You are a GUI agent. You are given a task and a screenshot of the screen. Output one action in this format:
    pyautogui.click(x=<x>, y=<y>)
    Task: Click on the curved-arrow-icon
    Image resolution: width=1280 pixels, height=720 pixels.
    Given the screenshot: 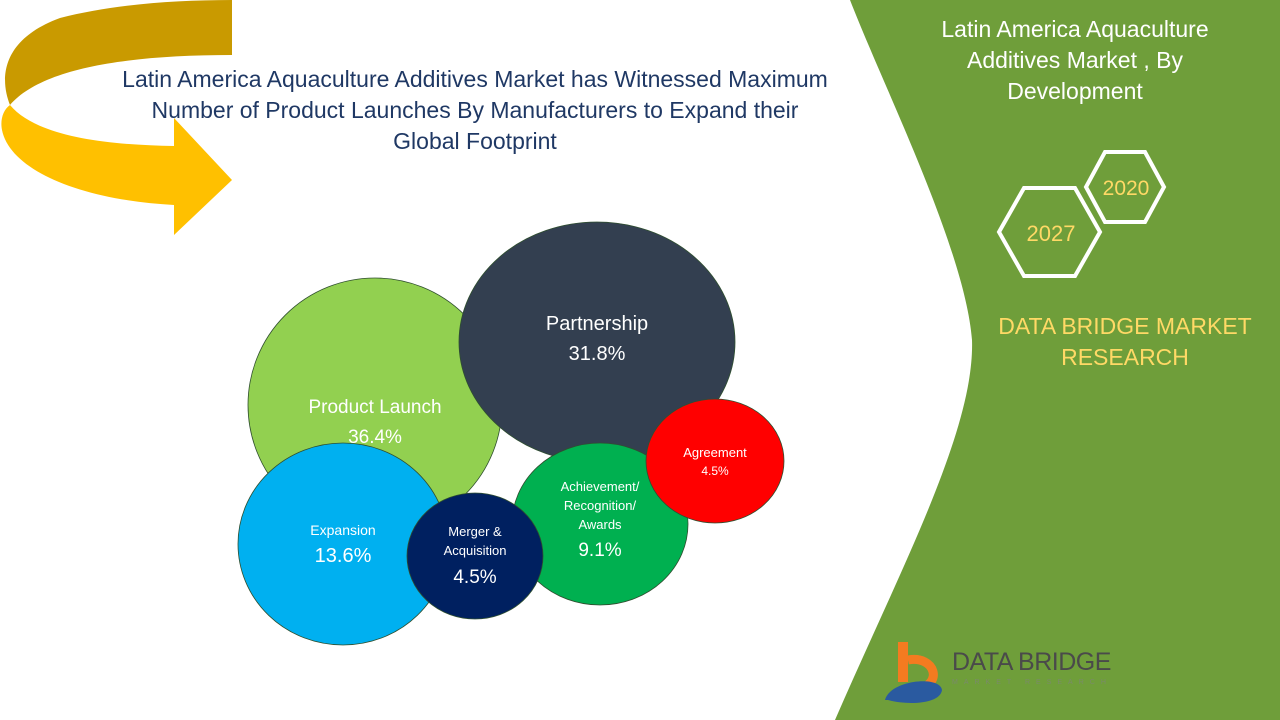 What is the action you would take?
    pyautogui.click(x=116, y=117)
    